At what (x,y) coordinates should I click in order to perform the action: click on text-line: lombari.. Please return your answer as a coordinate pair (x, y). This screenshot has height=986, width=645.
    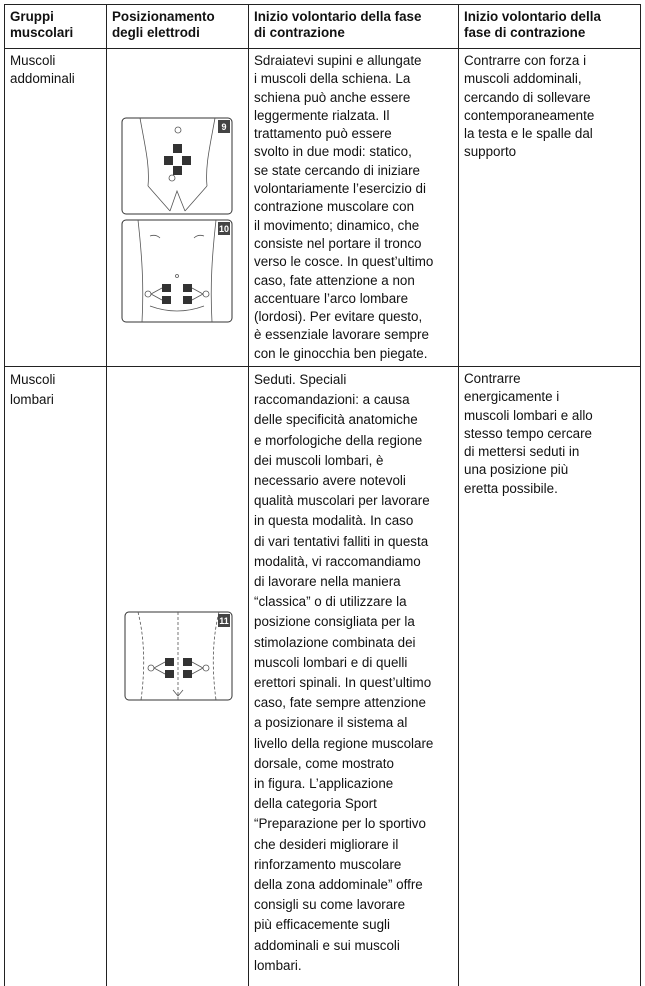
    Looking at the image, I should click on (278, 965).